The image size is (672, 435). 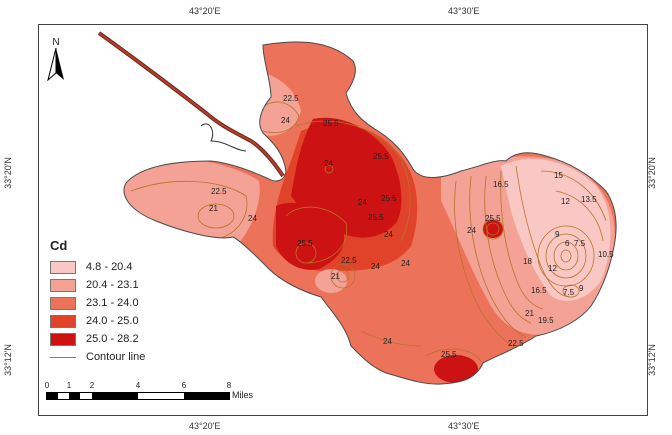 I want to click on zone-south-max, so click(x=456, y=369).